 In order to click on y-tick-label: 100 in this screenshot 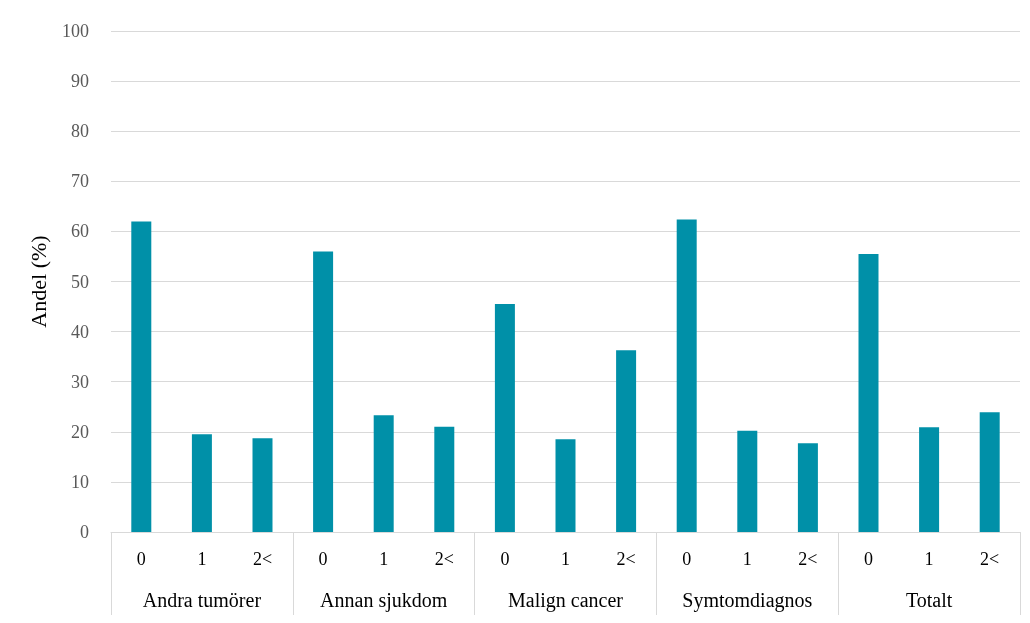, I will do `click(75, 31)`.